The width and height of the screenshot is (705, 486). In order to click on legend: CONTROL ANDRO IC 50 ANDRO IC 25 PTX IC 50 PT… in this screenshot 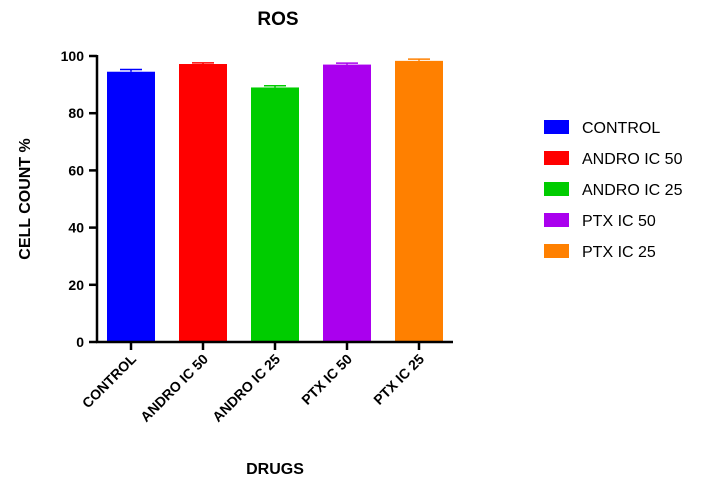, I will do `click(613, 190)`.